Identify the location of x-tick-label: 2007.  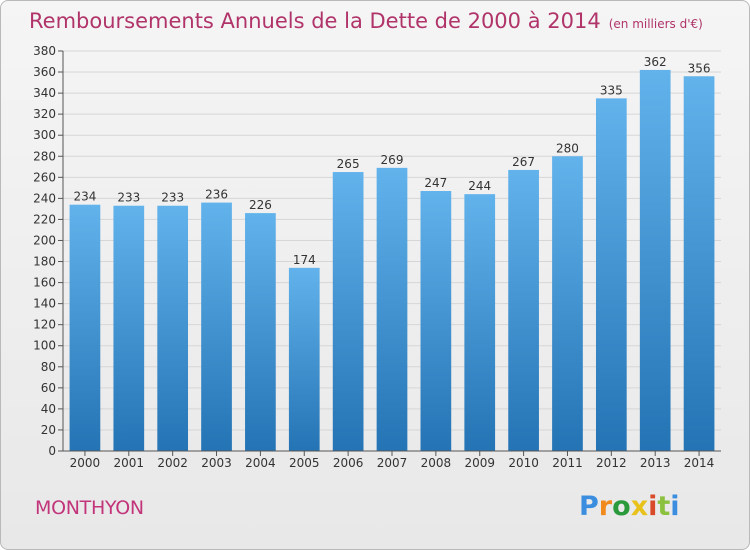
(392, 463).